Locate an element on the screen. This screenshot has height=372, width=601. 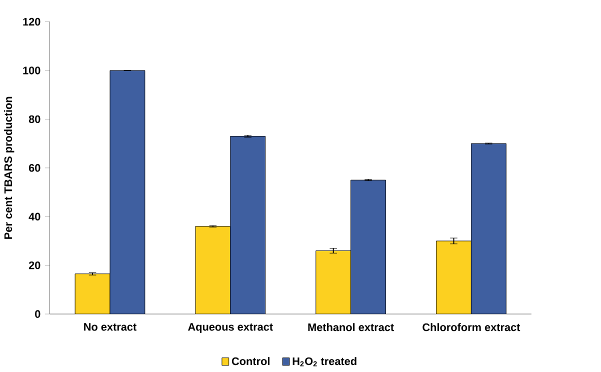
y-tick-label: 60 is located at coordinates (34, 168).